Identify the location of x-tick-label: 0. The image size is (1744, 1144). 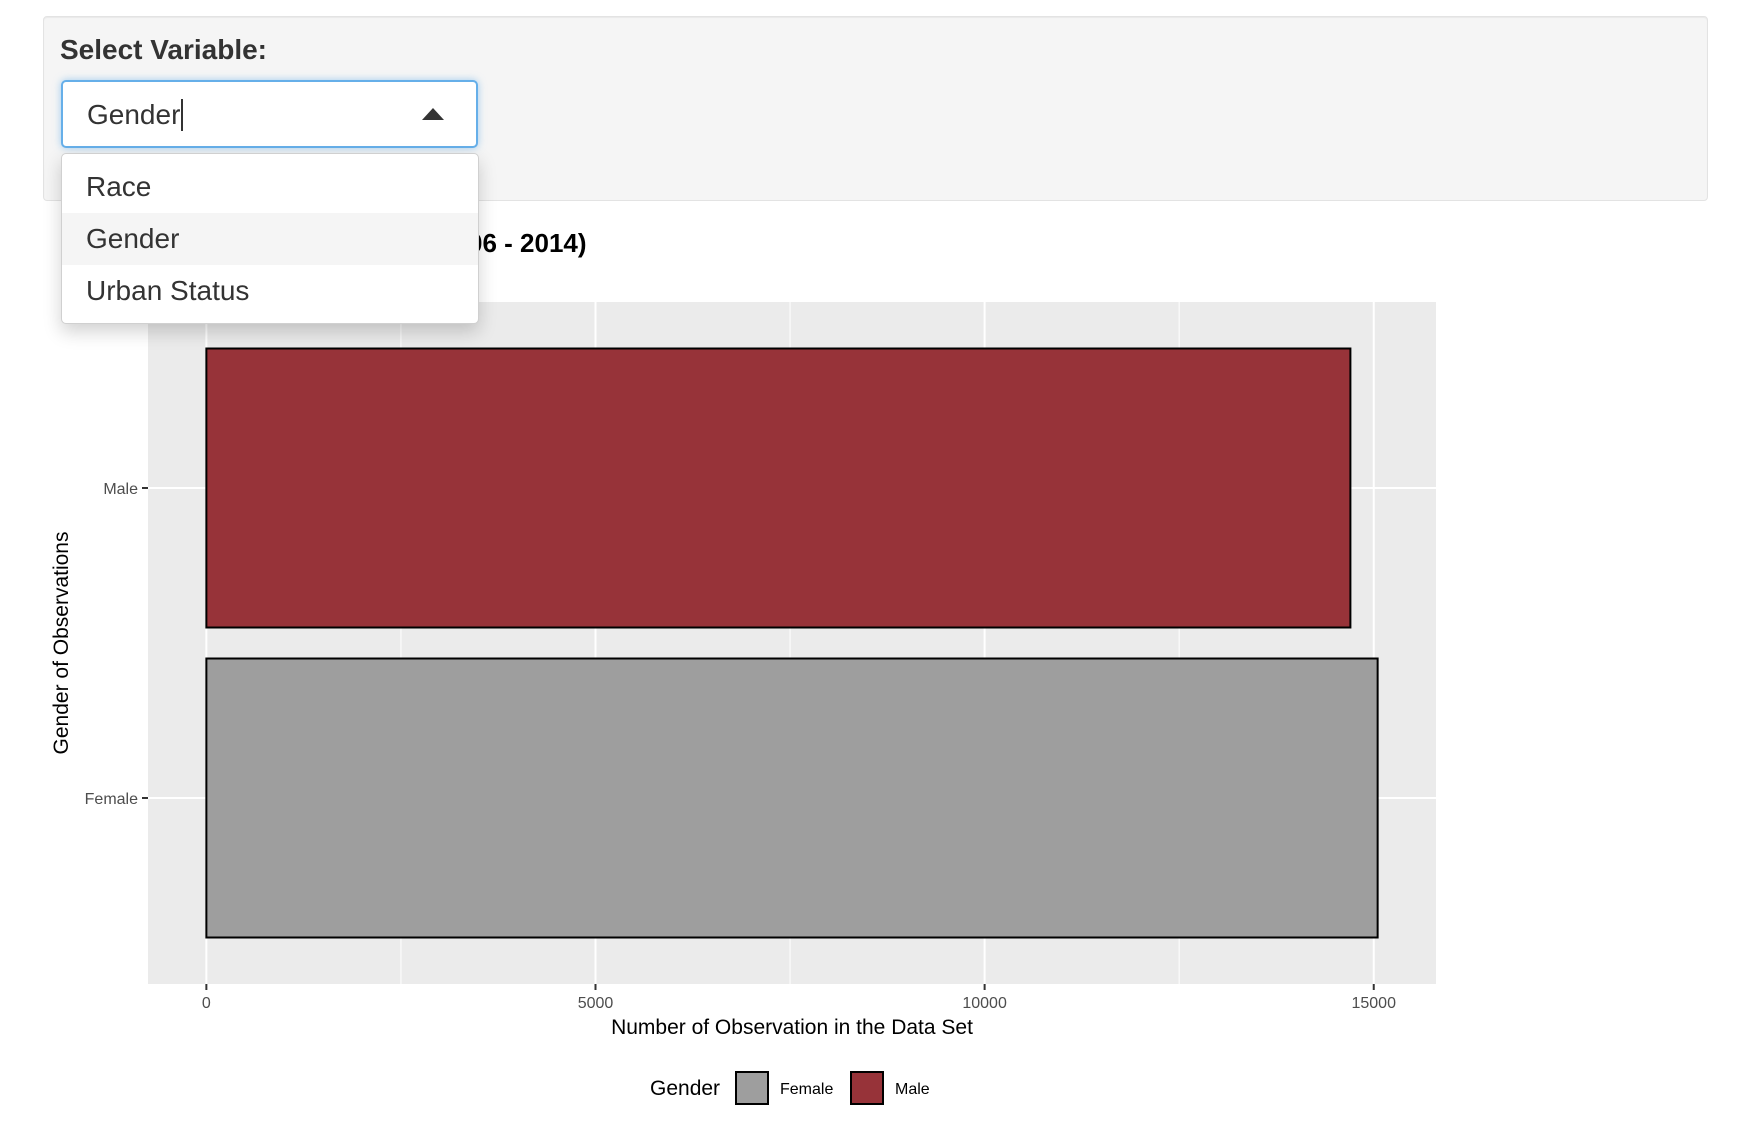
(206, 1003).